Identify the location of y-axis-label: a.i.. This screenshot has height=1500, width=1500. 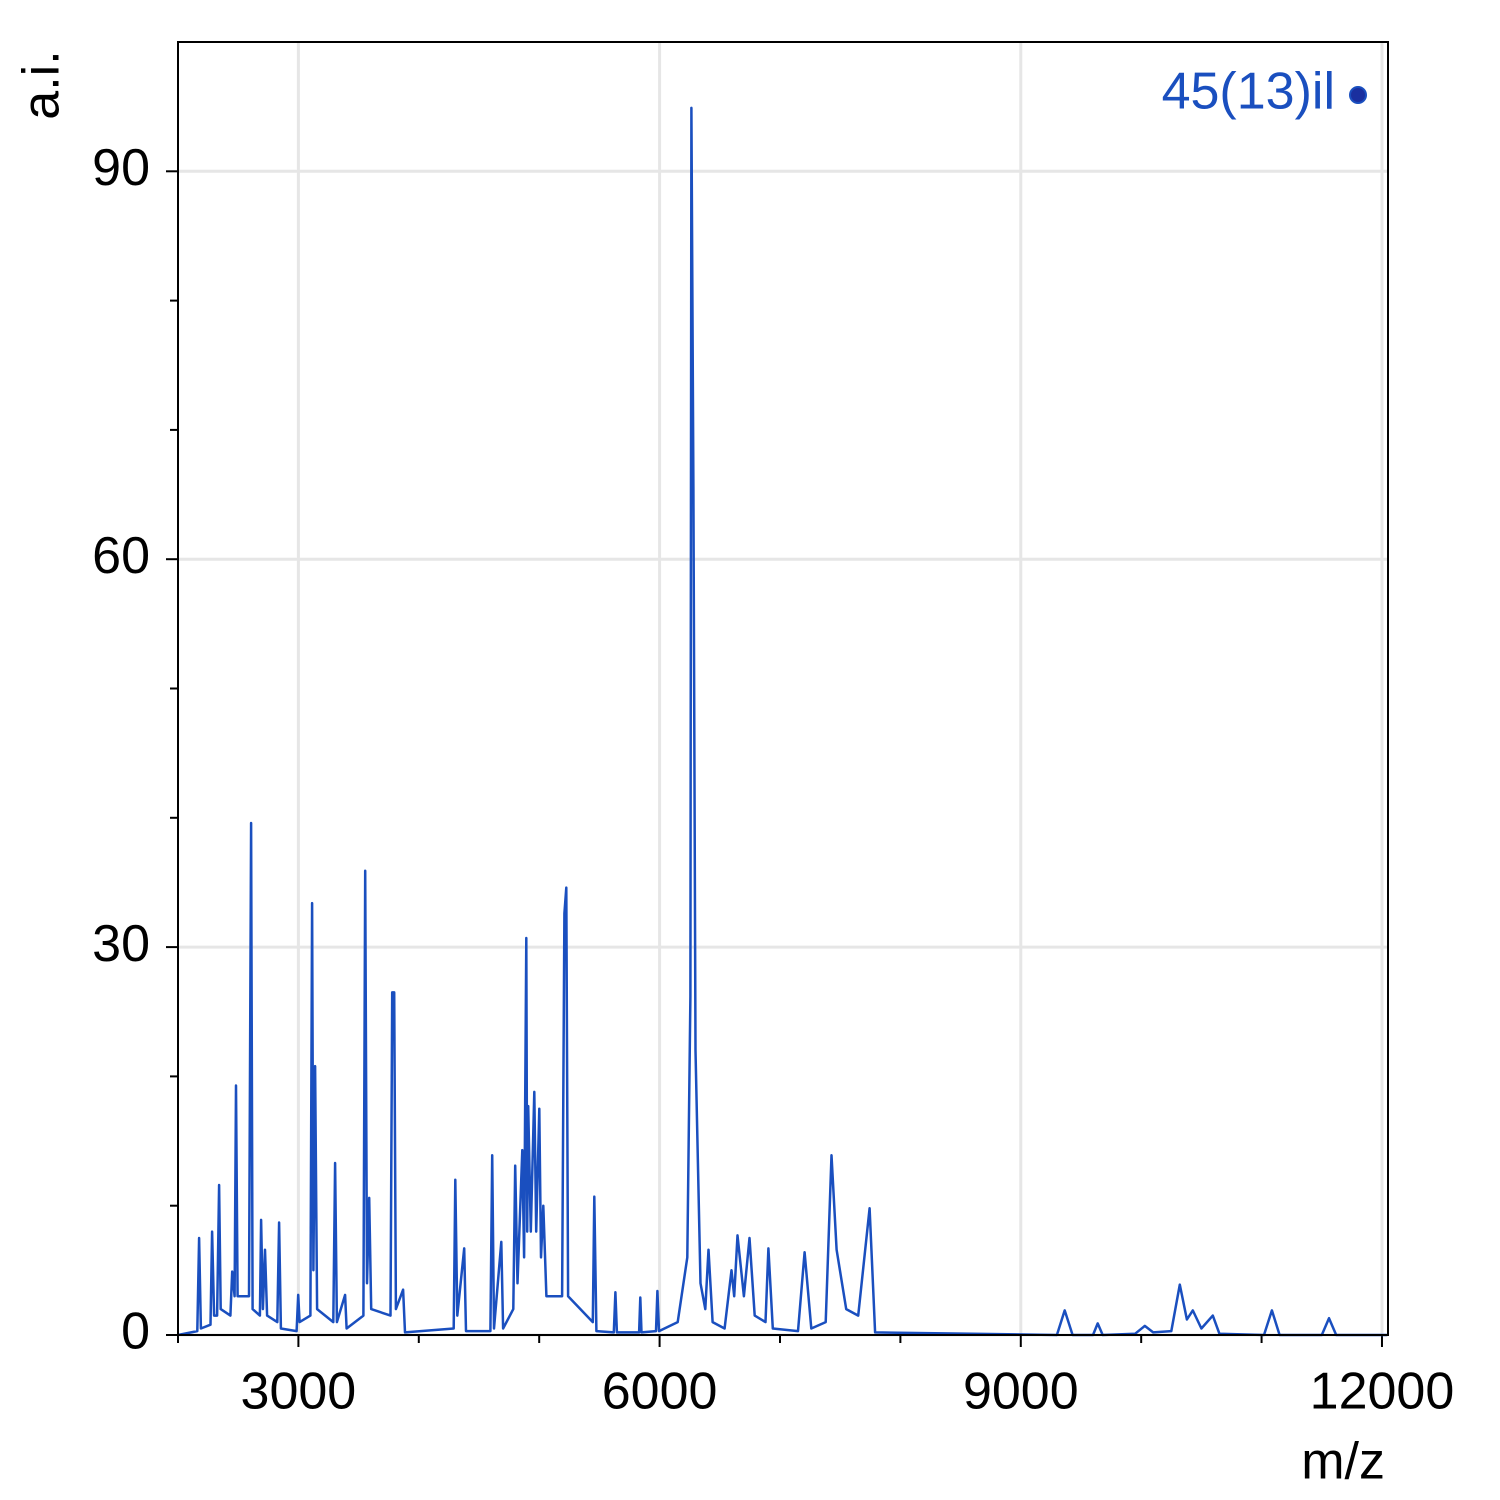
(42, 84).